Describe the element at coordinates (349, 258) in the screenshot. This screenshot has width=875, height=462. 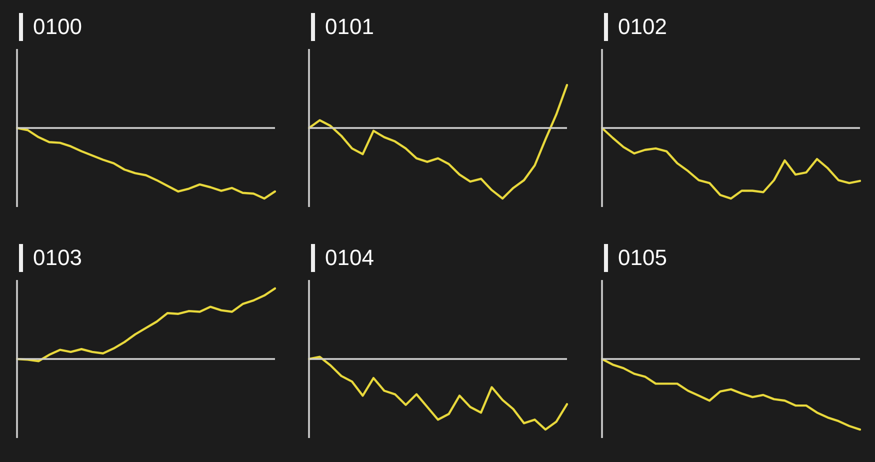
I see `chart-title: 0104` at that location.